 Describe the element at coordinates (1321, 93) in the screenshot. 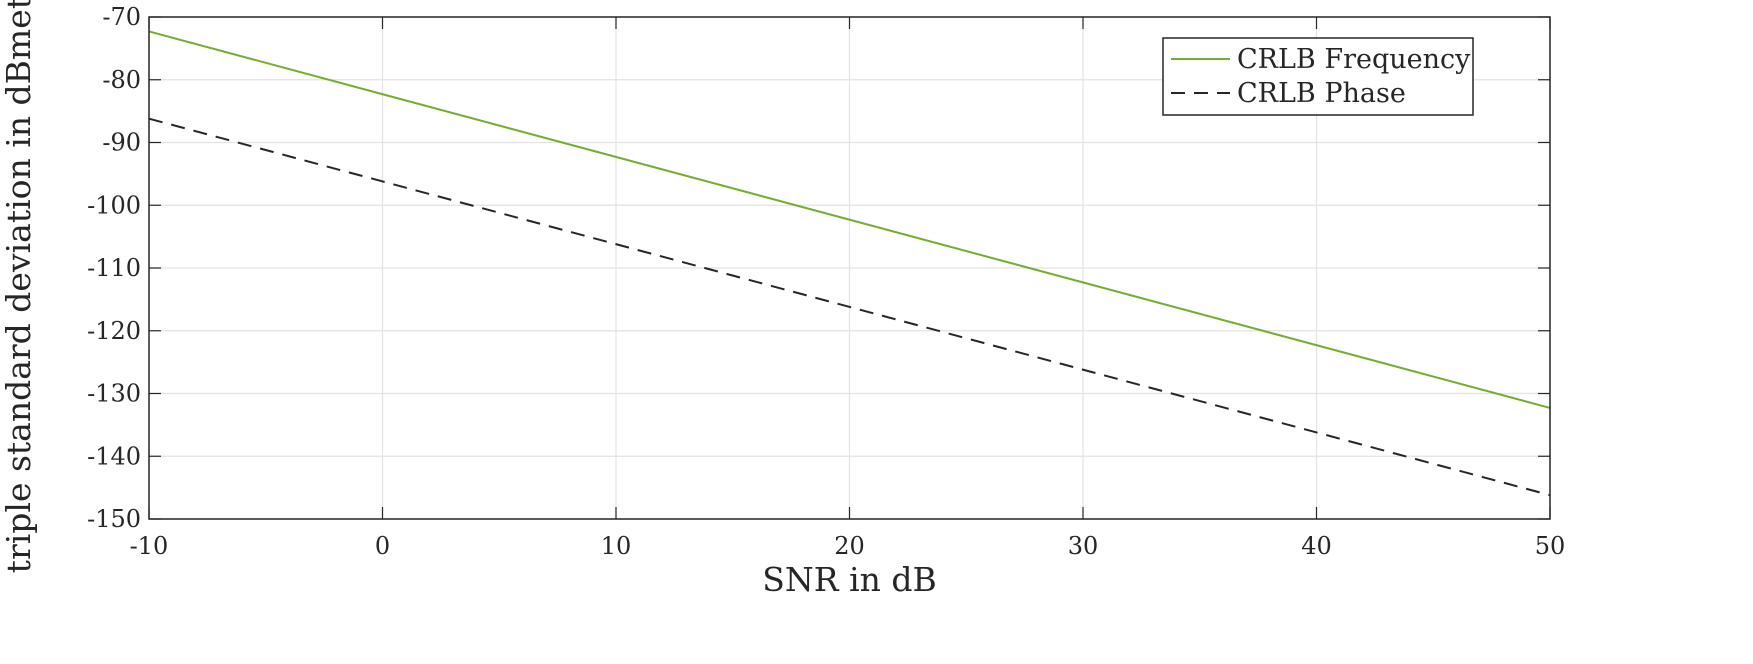

I see `legend-label-crlb-phase: CRLB Phase` at that location.